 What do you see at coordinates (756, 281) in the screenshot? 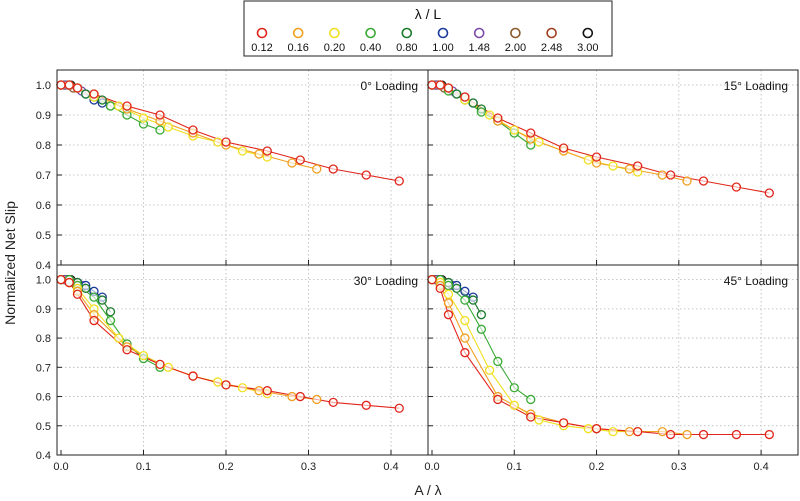
I see `panel-title: 45° Loading` at bounding box center [756, 281].